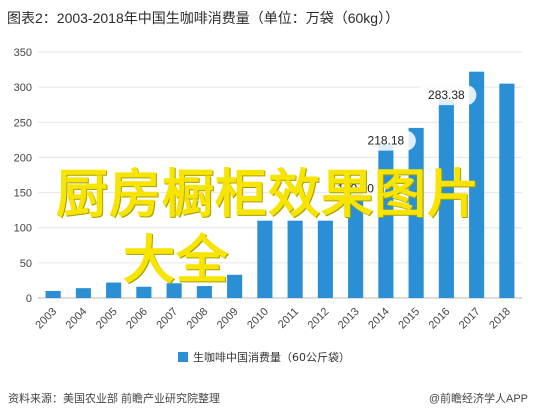 The width and height of the screenshot is (536, 416). Describe the element at coordinates (144, 292) in the screenshot. I see `bar-2006` at that location.